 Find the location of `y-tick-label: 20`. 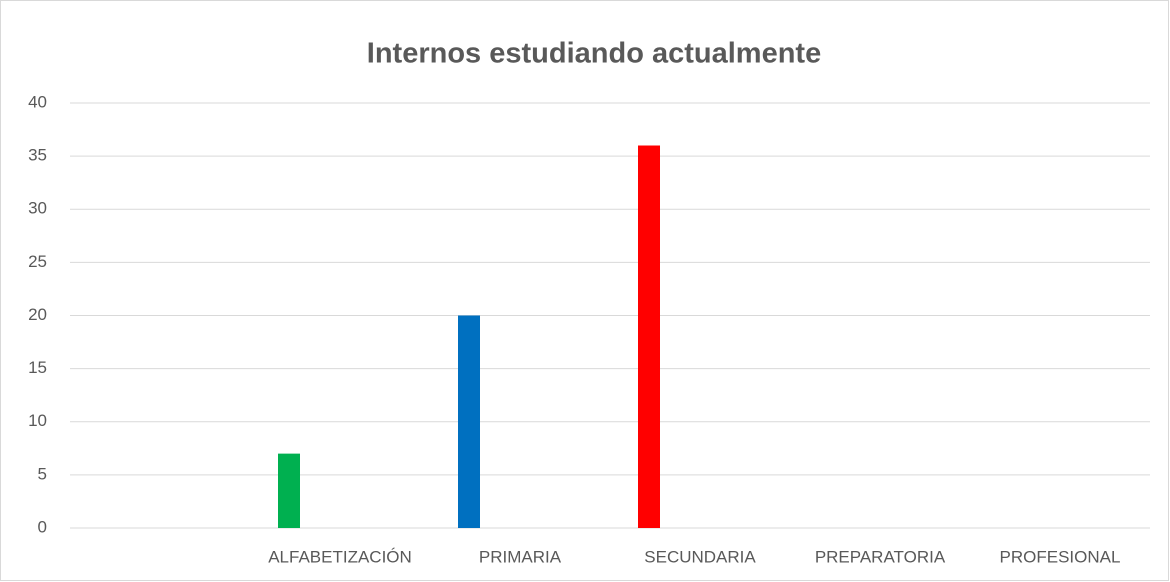

y-tick-label: 20 is located at coordinates (37, 314).